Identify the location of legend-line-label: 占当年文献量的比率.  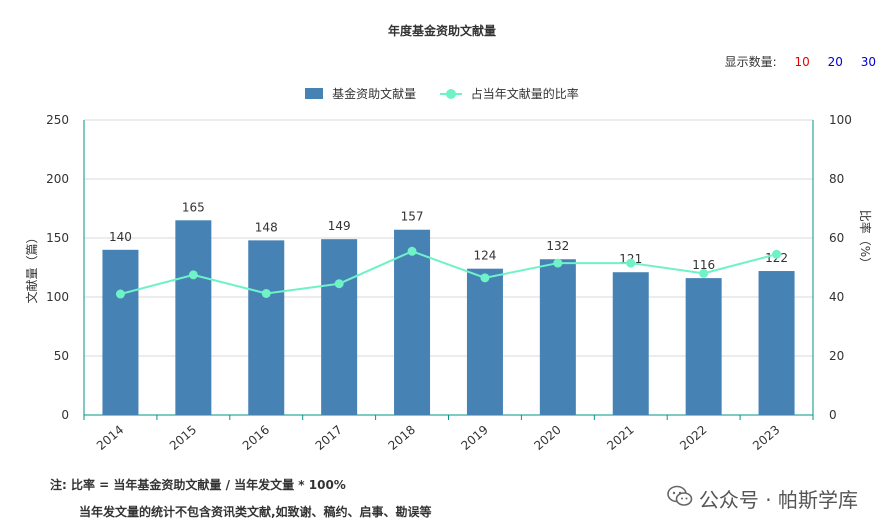
(524, 94).